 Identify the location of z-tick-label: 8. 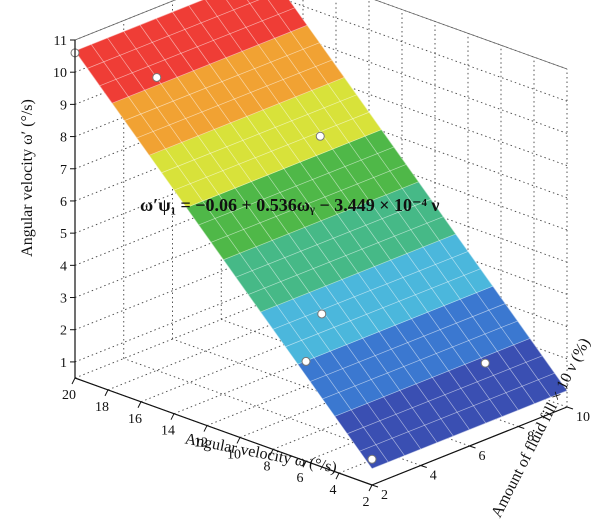
(63, 138).